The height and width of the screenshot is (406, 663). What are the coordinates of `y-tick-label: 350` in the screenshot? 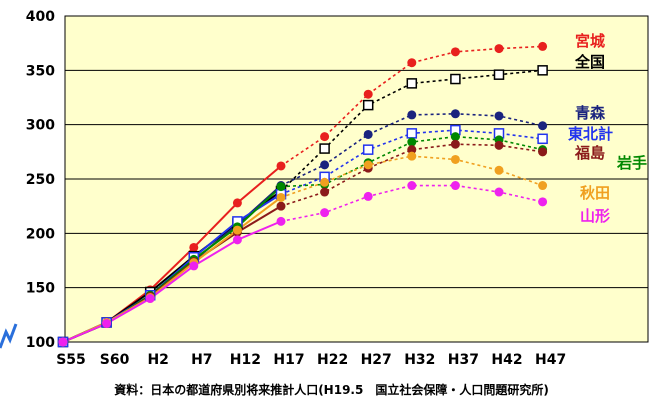 It's located at (40, 71).